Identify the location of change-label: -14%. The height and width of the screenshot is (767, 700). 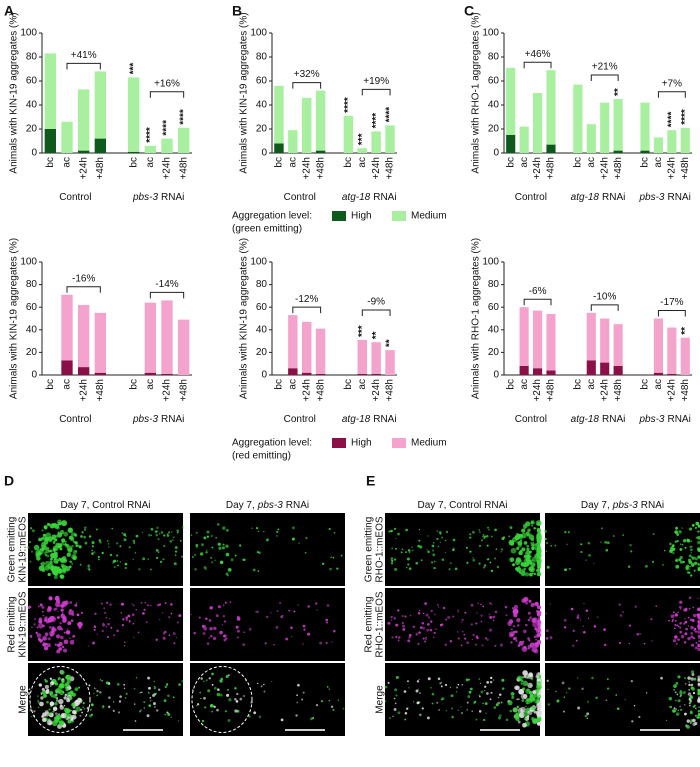
(166, 284).